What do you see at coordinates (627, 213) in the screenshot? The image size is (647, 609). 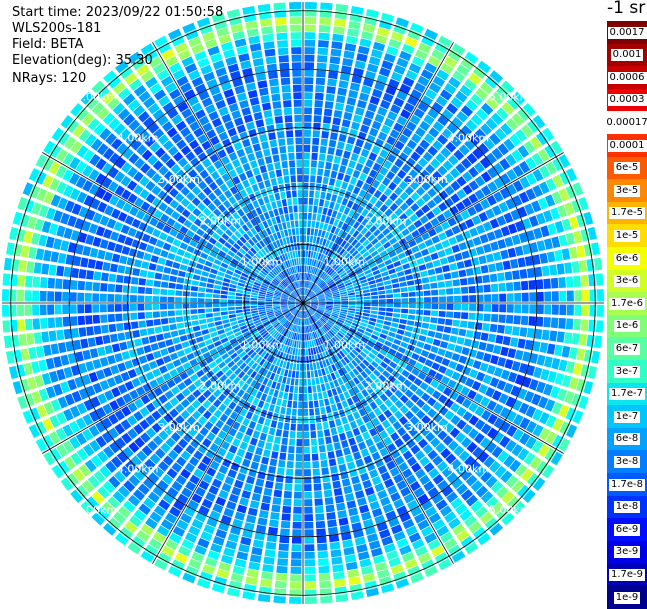 I see `colorbar-tick-label: 1.7e-5` at bounding box center [627, 213].